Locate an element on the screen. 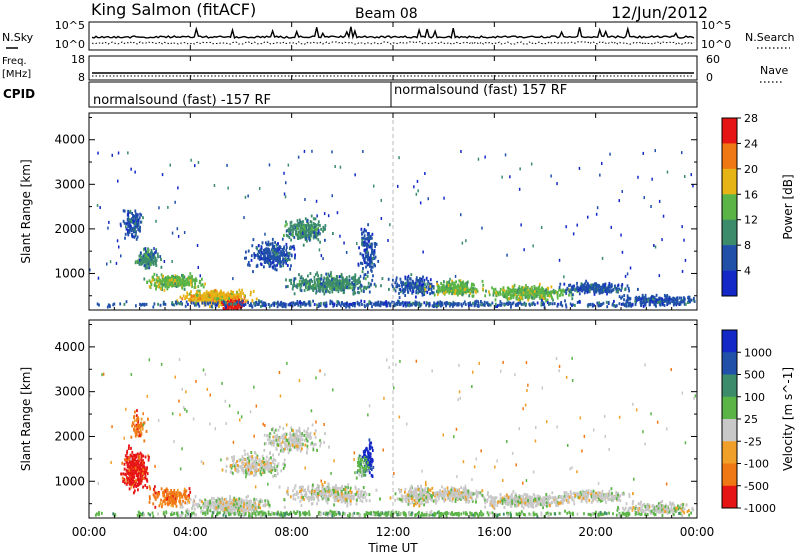 This screenshot has width=800, height=554. colorbar-tick-label: 20 is located at coordinates (751, 169).